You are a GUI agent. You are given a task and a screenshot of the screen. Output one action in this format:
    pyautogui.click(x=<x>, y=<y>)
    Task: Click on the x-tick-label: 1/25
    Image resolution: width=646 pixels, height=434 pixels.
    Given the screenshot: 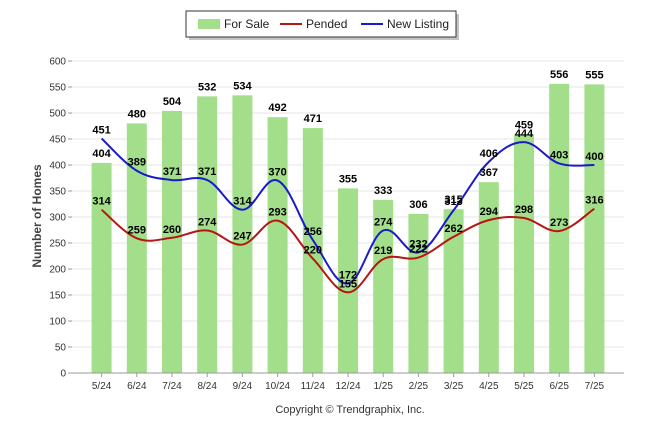 What is the action you would take?
    pyautogui.click(x=383, y=386)
    